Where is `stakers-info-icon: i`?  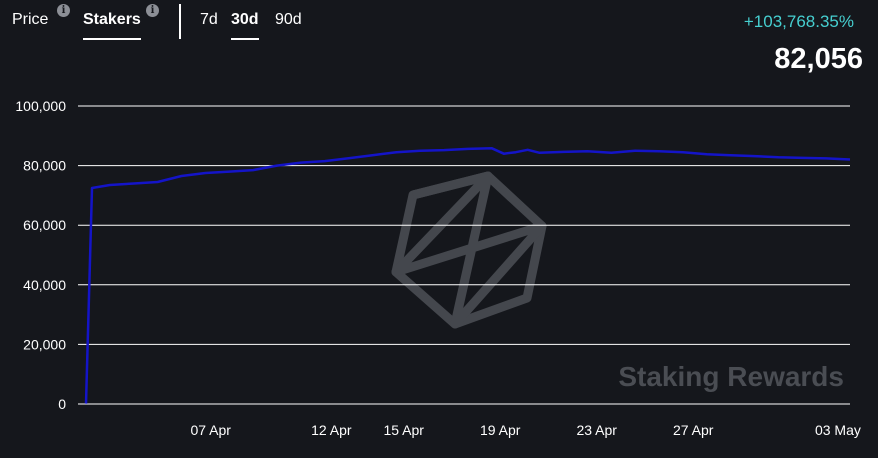
stakers-info-icon: i is located at coordinates (152, 10).